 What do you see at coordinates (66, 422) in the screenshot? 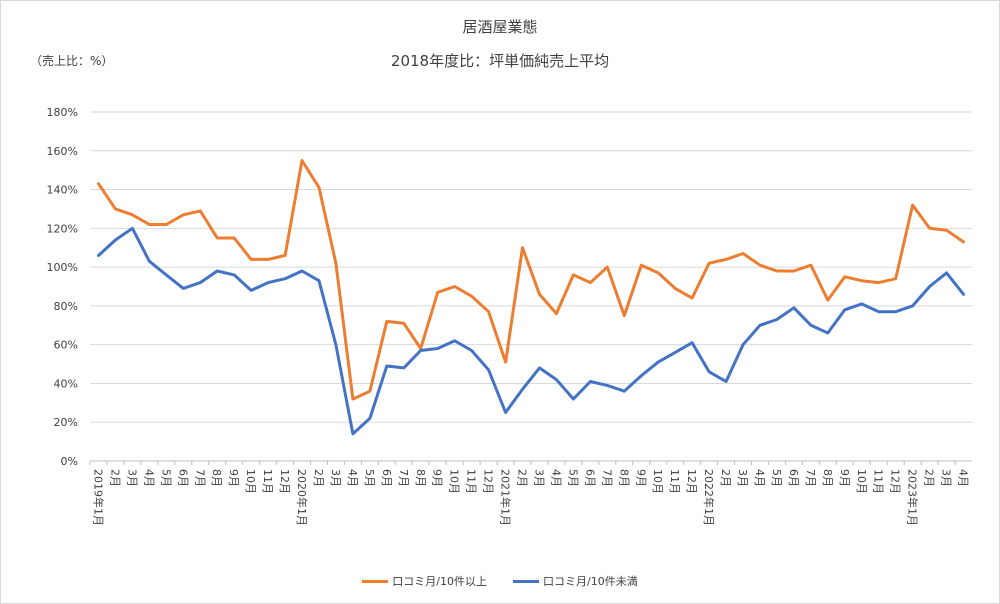
I see `y-tick-label: 20%` at bounding box center [66, 422].